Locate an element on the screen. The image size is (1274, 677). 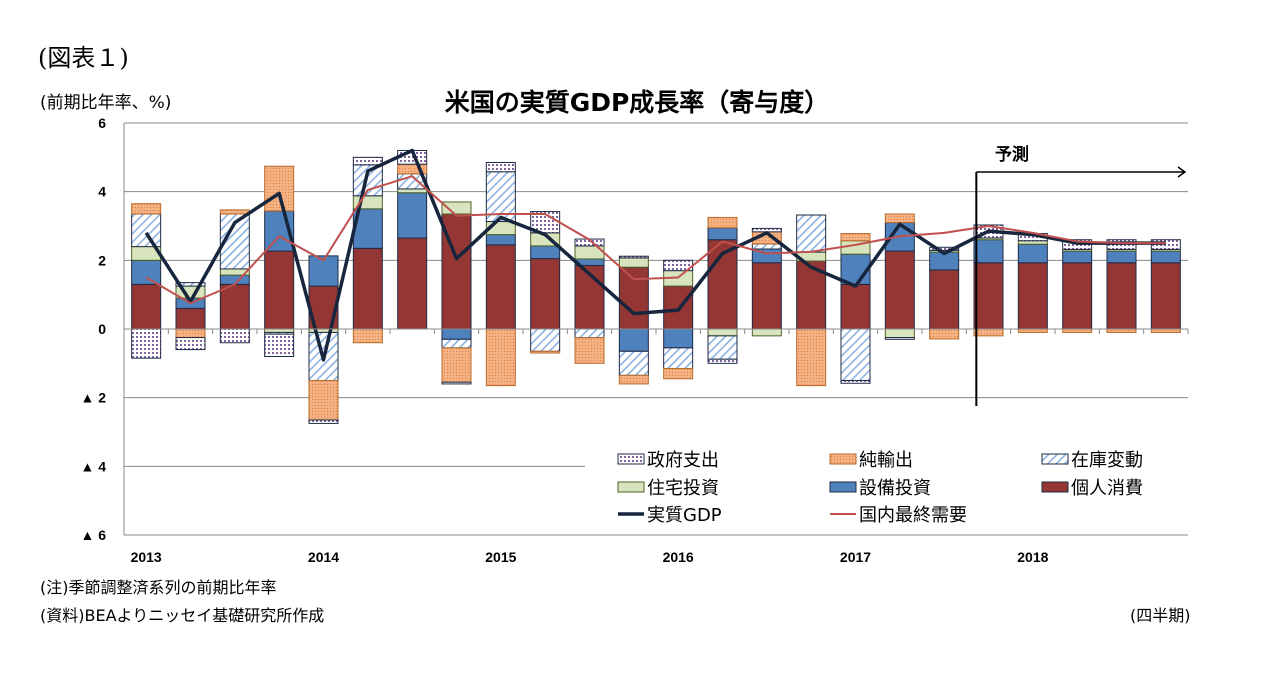
y-axis-unit-label: (前期比年率、%) is located at coordinates (106, 103).